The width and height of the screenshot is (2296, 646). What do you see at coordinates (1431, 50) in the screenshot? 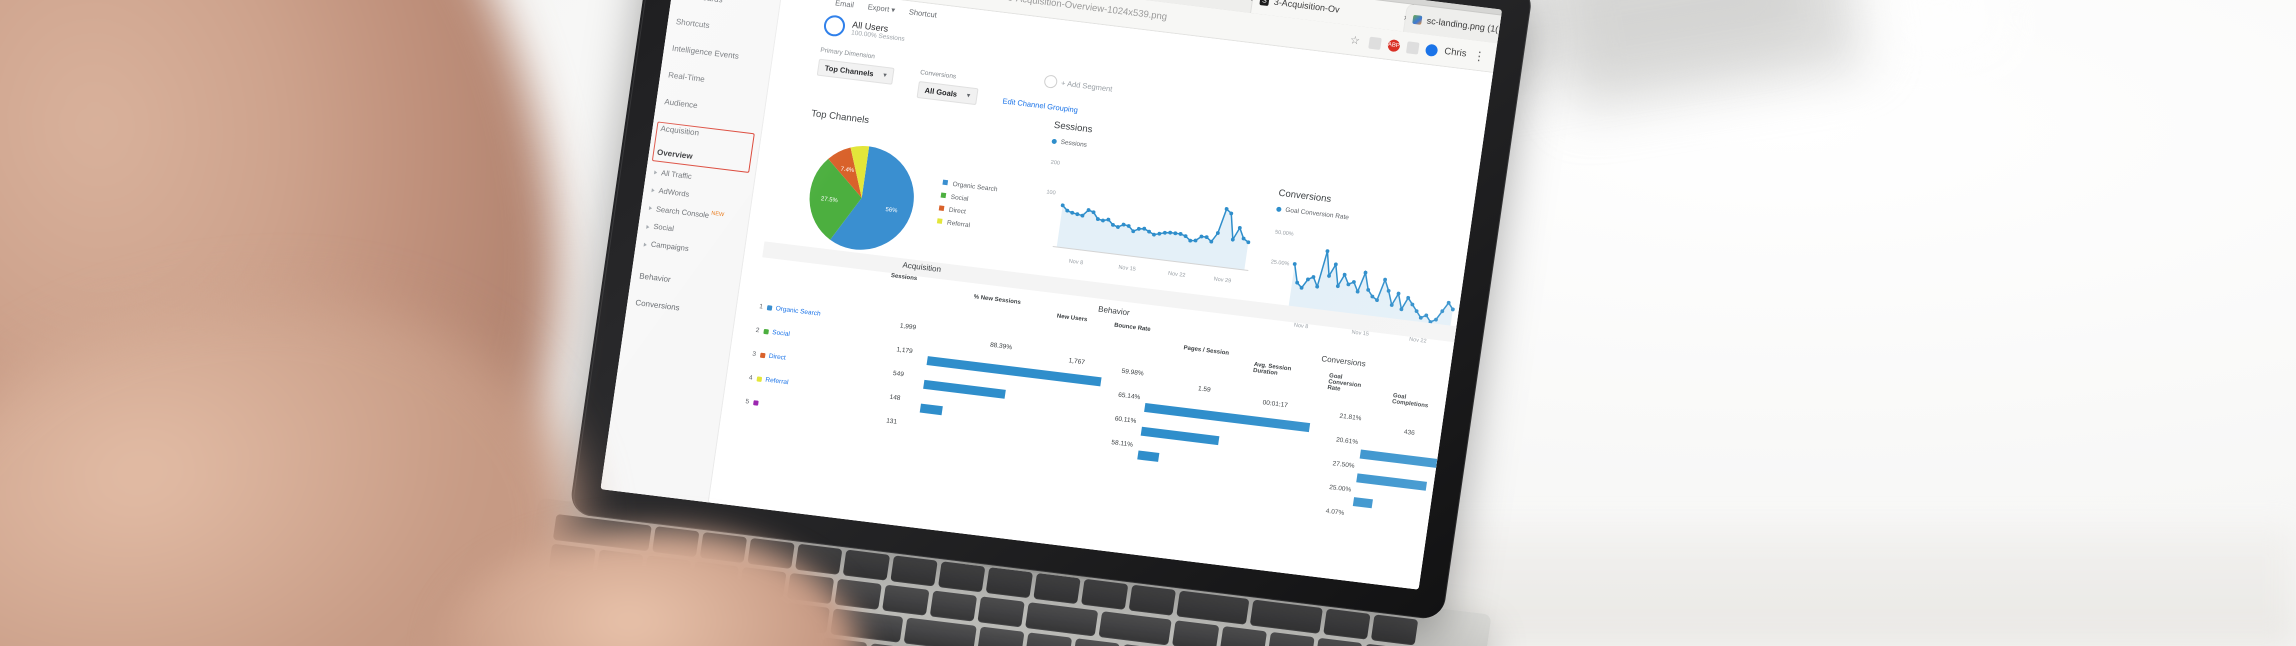
I see `avatar` at bounding box center [1431, 50].